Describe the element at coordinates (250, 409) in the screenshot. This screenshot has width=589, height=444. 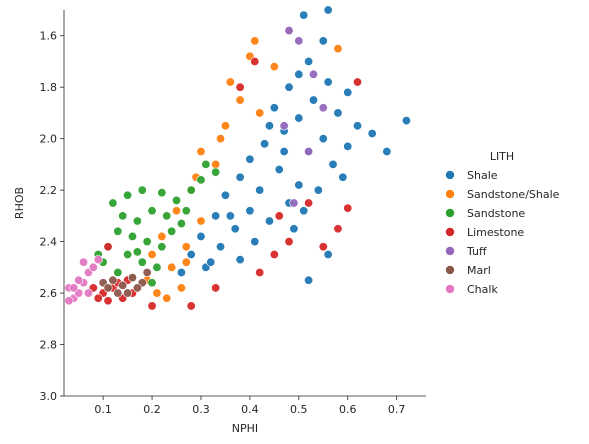
I see `x-tick-label: 0.4` at that location.